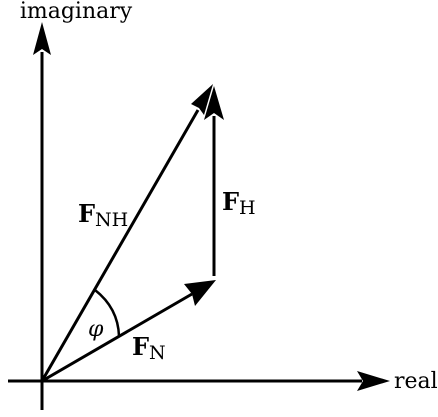  I want to click on vector-f-nh-symbol: F, so click(86, 213).